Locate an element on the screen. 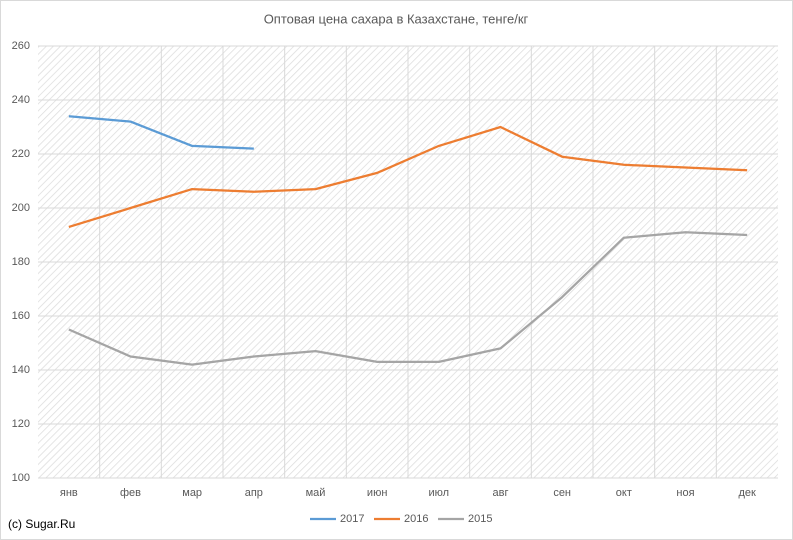  x-tick-label: фев is located at coordinates (130, 493).